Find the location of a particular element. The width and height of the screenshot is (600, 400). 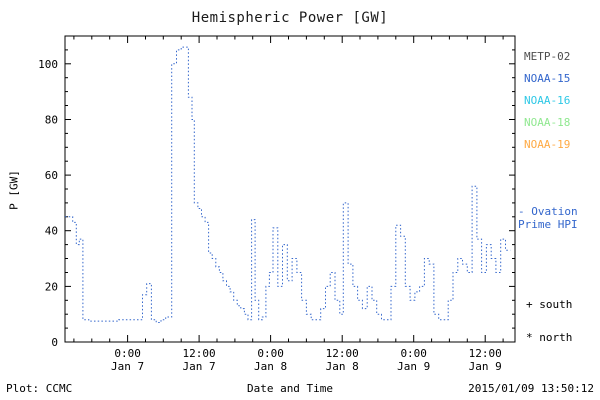

ovation-prime-label: - Ovation Prime HPI is located at coordinates (548, 218).